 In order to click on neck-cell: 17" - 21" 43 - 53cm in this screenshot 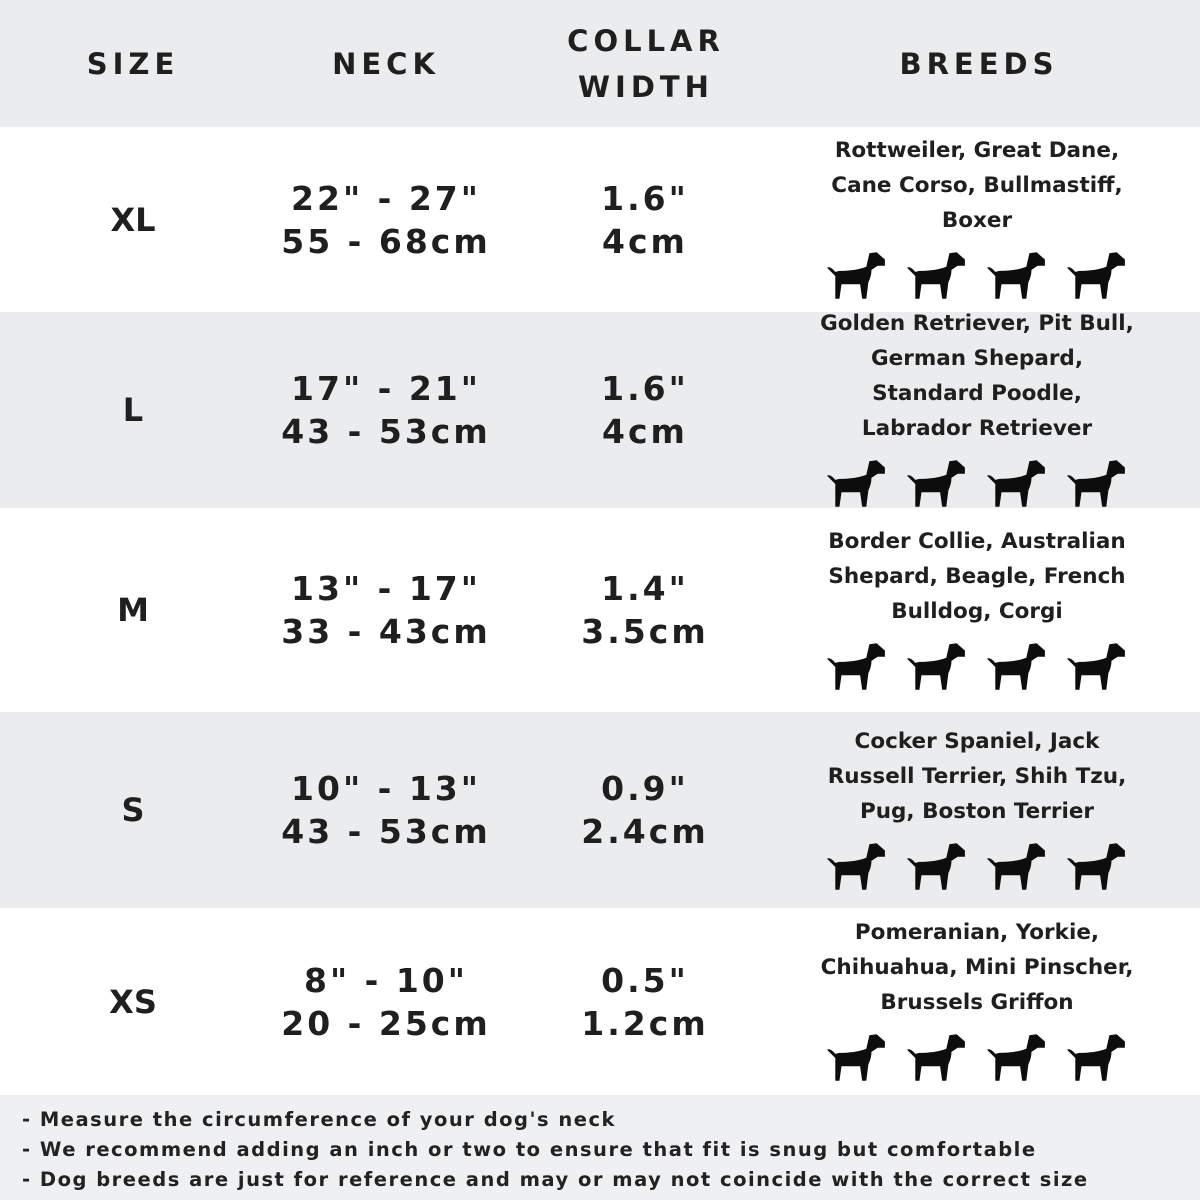, I will do `click(386, 410)`.